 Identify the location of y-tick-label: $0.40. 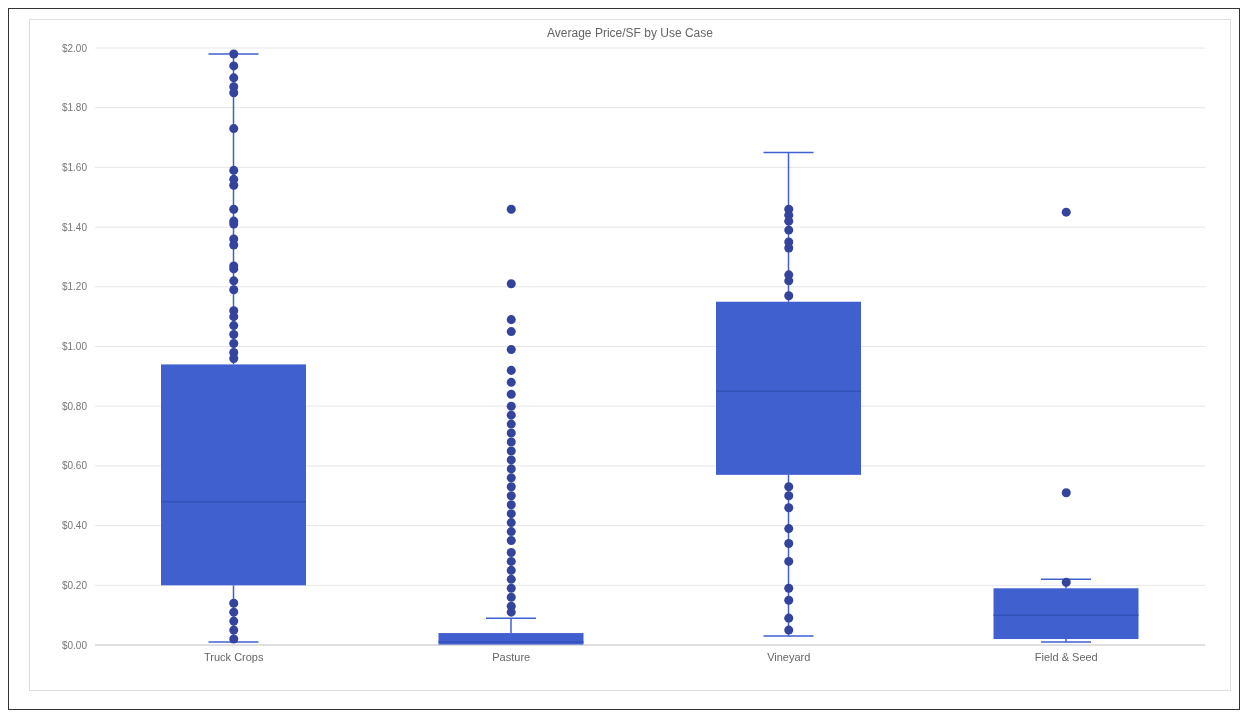
(74, 526).